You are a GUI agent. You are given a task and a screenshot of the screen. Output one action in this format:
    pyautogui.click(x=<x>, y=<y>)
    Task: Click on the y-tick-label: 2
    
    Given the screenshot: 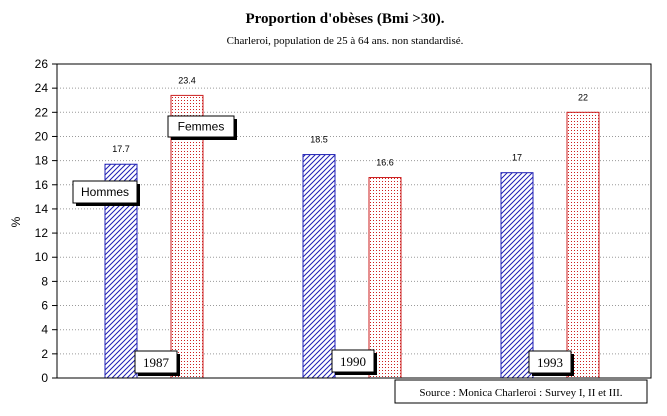 What is the action you would take?
    pyautogui.click(x=44, y=354)
    